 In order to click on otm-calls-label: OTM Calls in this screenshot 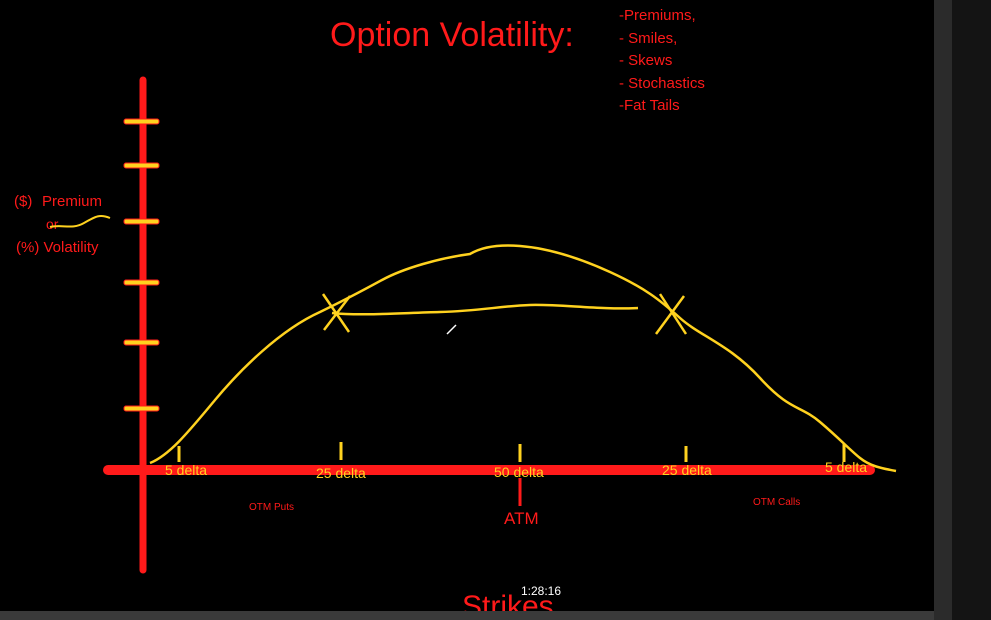, I will do `click(776, 502)`.